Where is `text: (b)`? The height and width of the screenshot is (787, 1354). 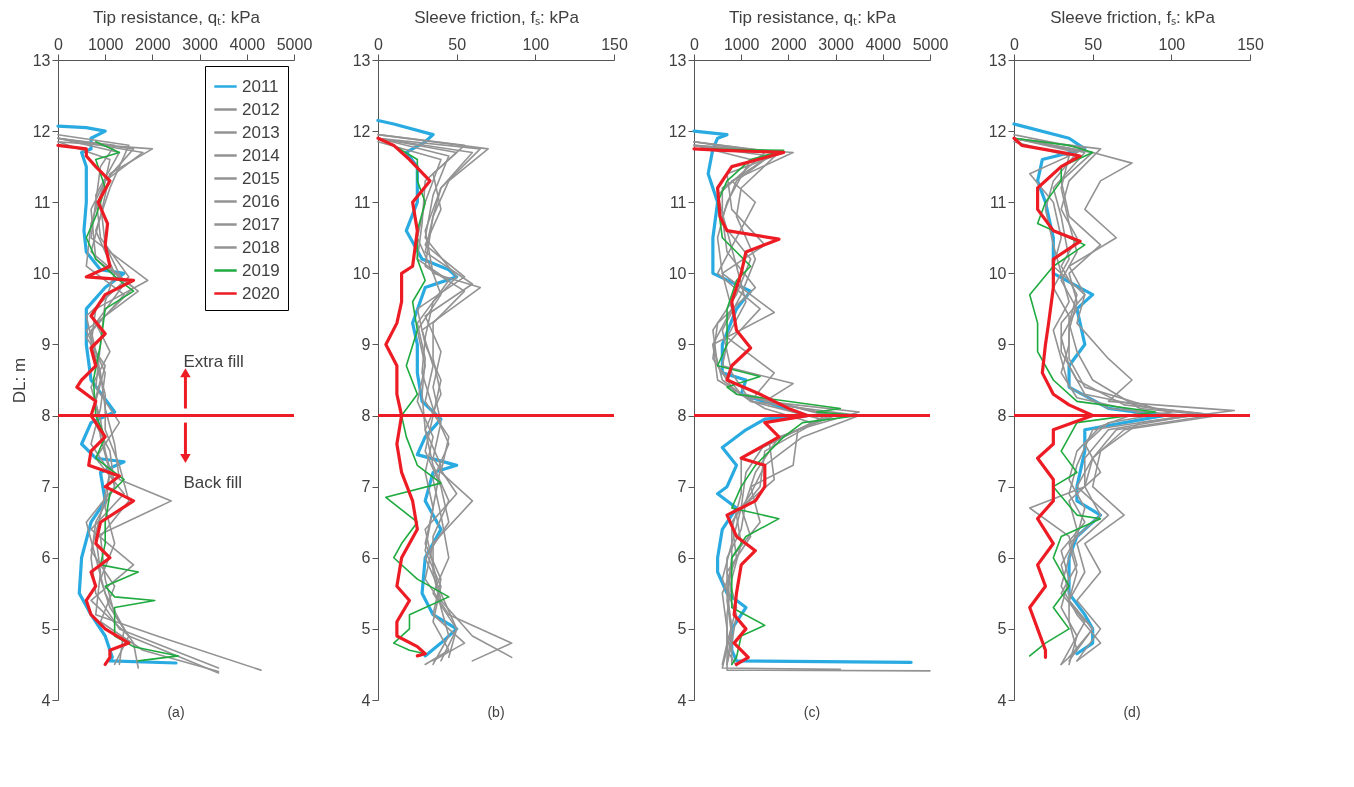
text: (b) is located at coordinates (496, 712).